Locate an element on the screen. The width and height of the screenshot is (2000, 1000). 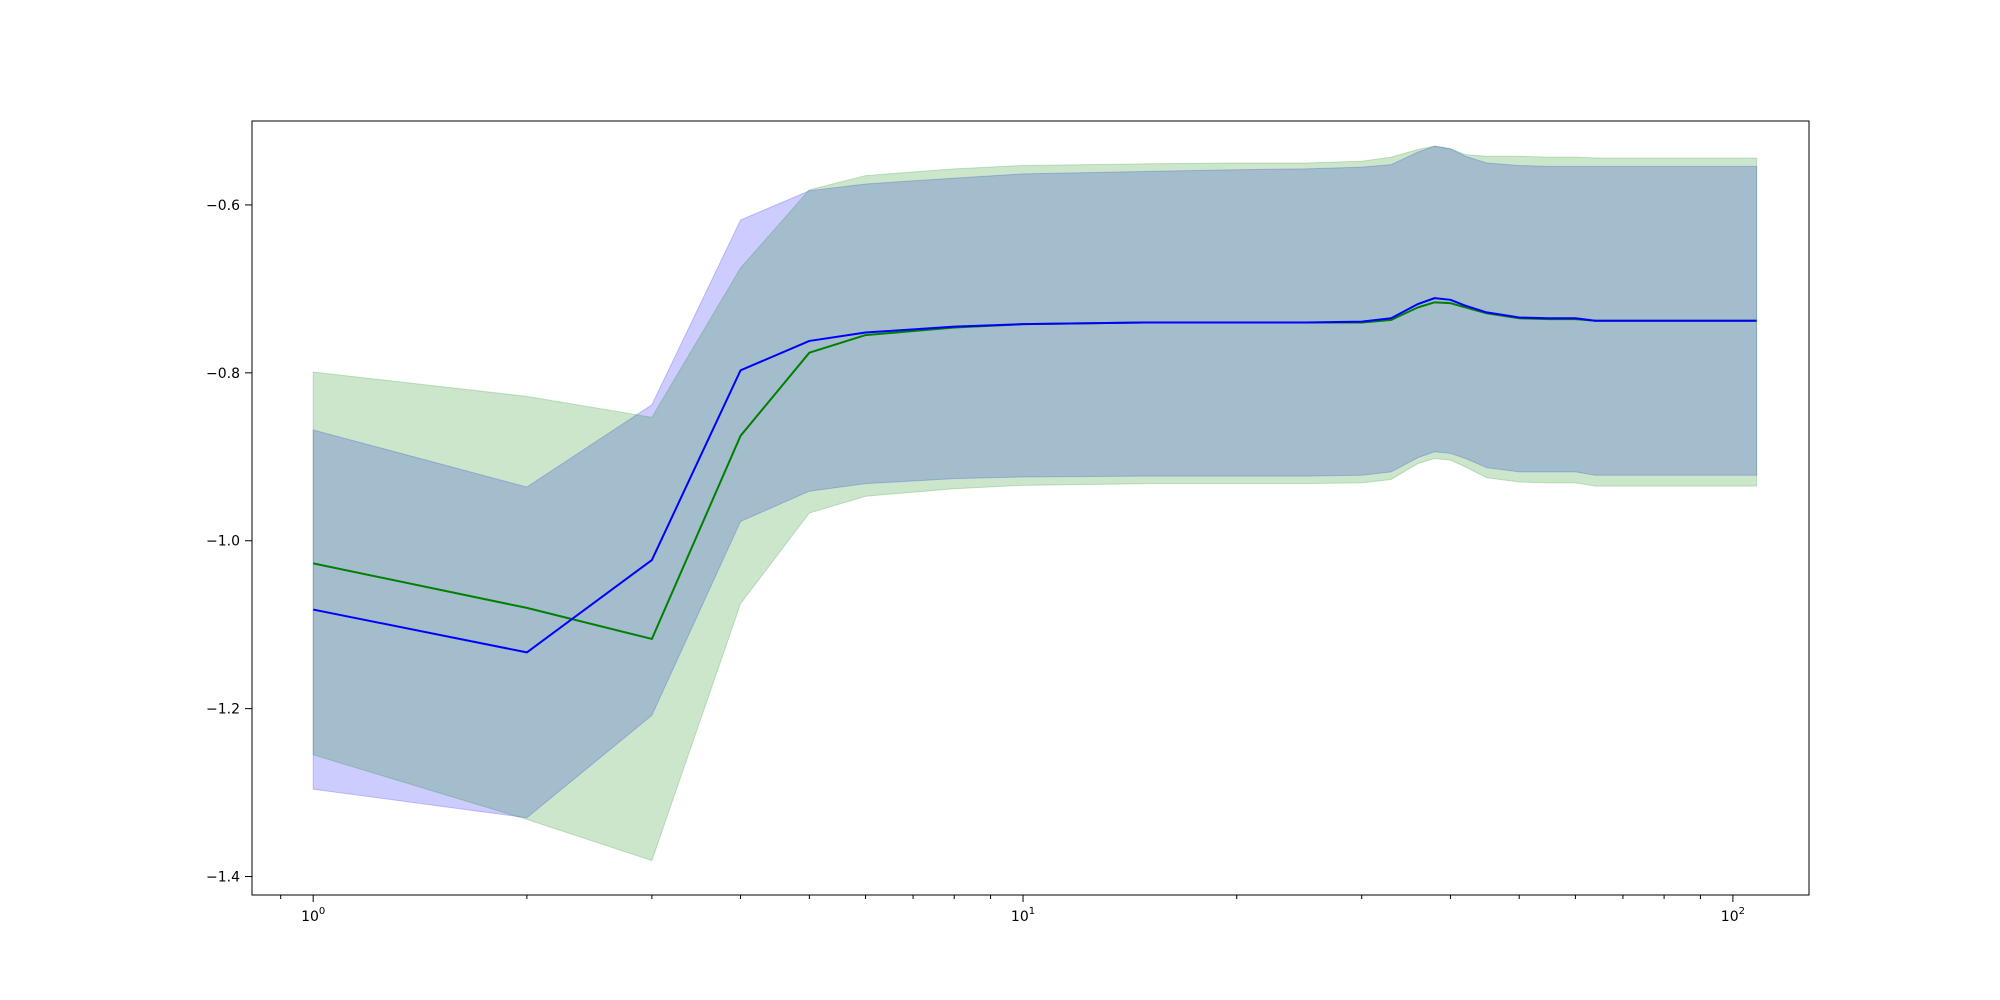
y-tick-label: −0.6 is located at coordinates (223, 206).